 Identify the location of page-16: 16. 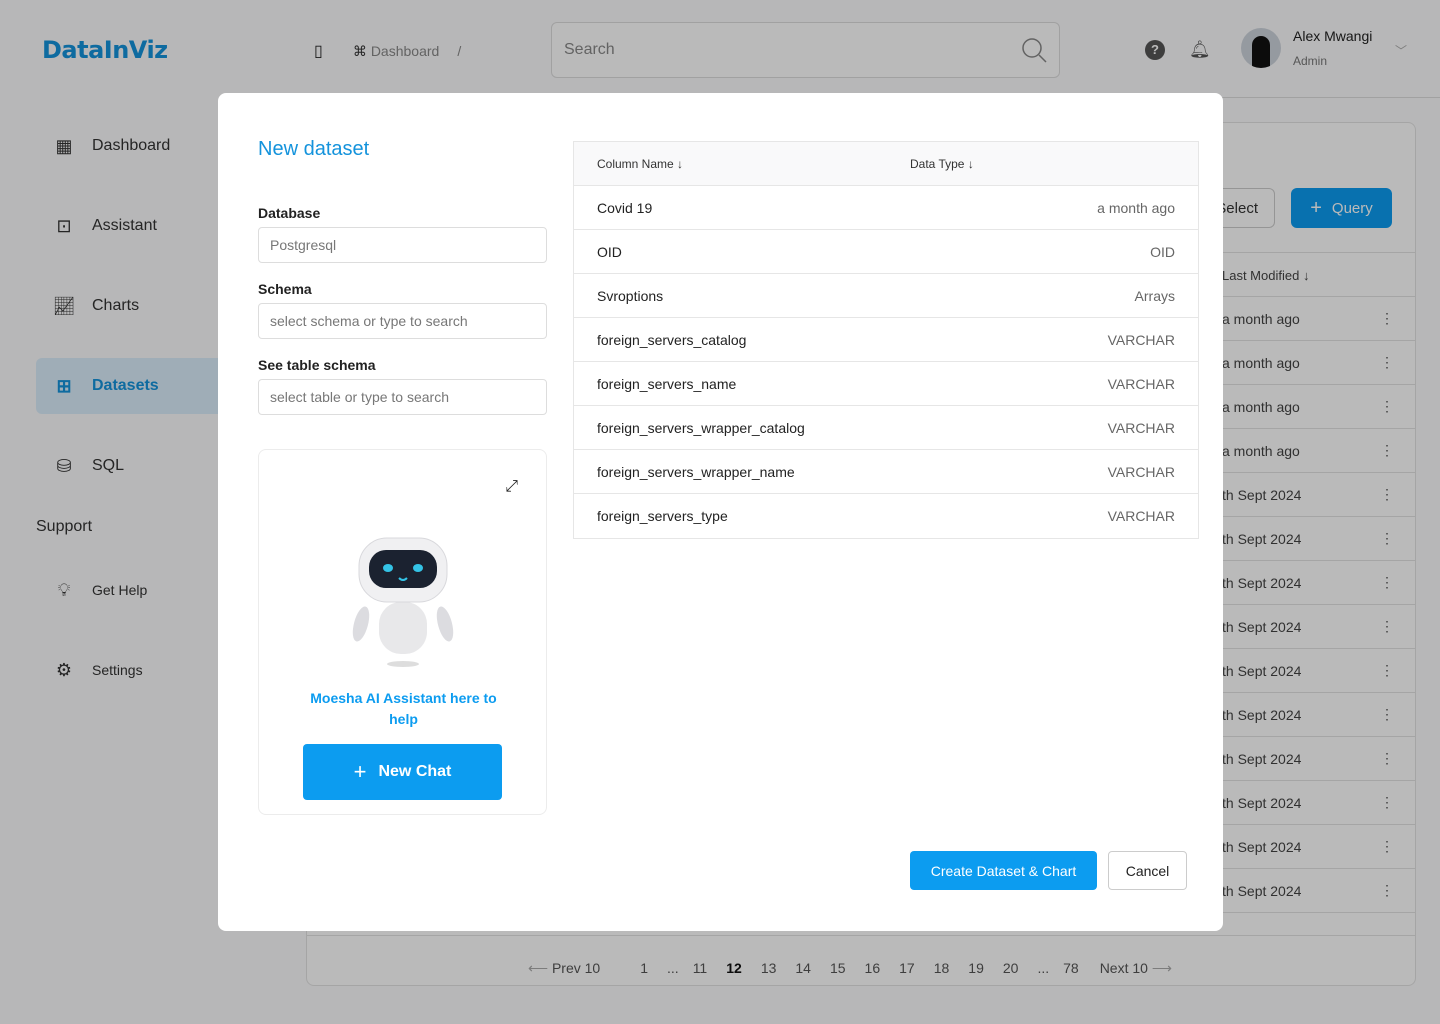
(872, 968).